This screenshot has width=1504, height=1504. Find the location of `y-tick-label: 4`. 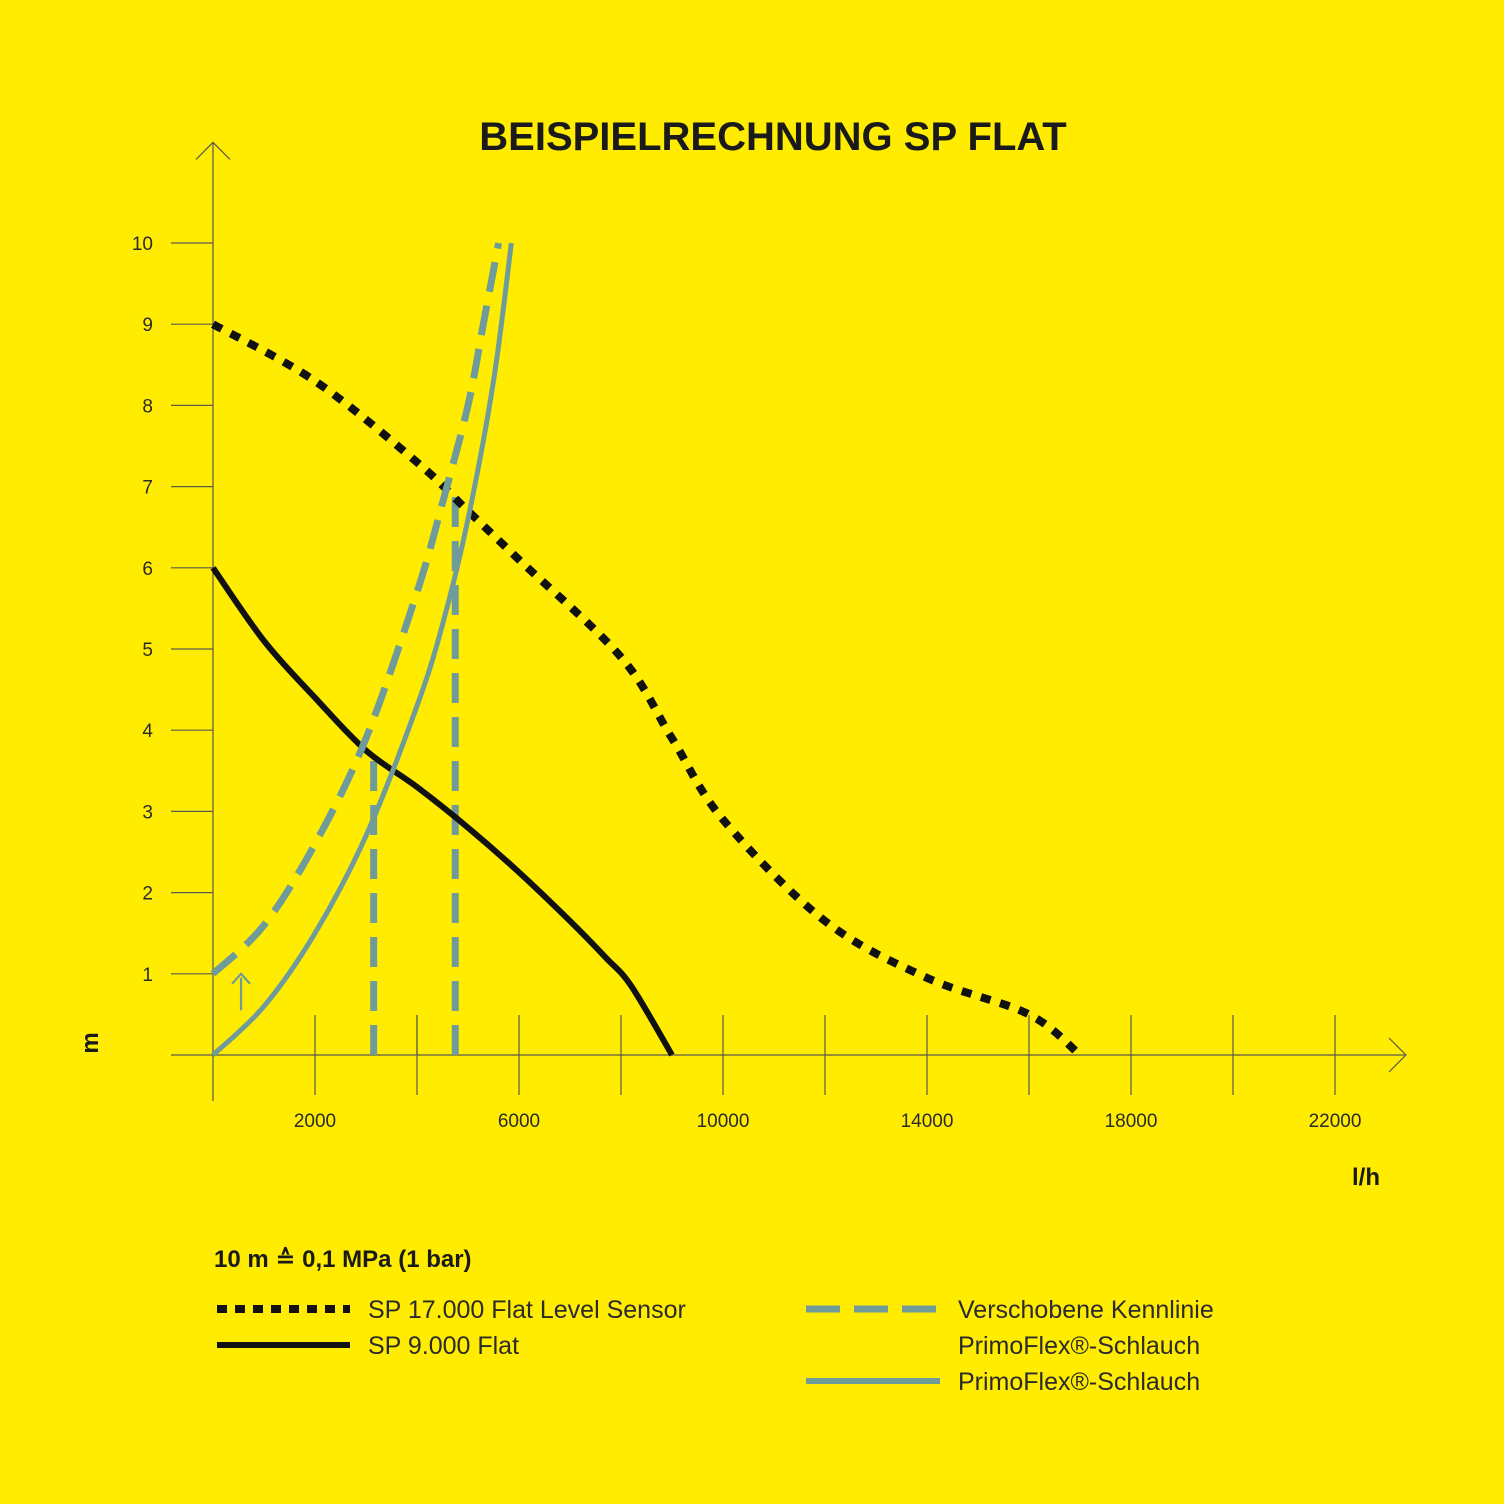

y-tick-label: 4 is located at coordinates (147, 731).